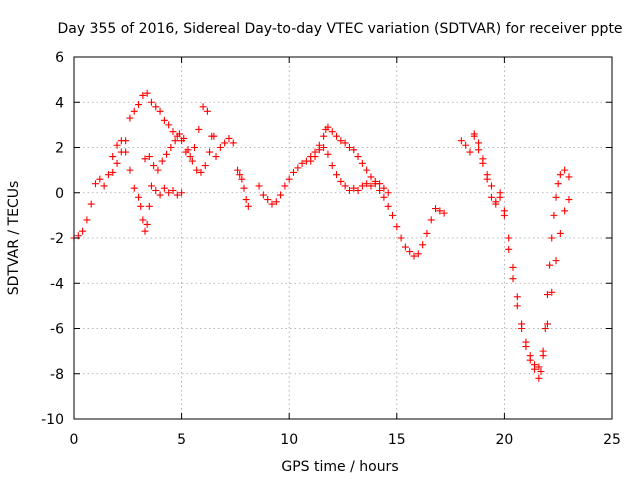 The width and height of the screenshot is (640, 480). I want to click on y-tick-label: -8, so click(57, 375).